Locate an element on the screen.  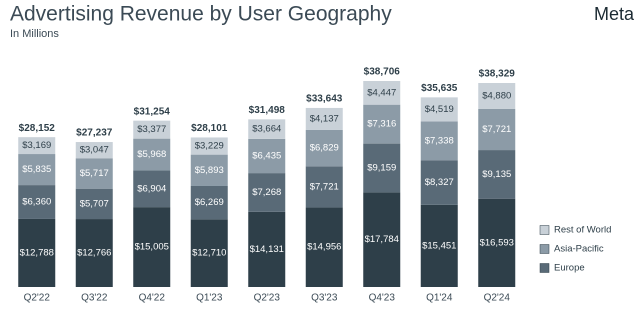
value-label: $4,519 is located at coordinates (439, 109).